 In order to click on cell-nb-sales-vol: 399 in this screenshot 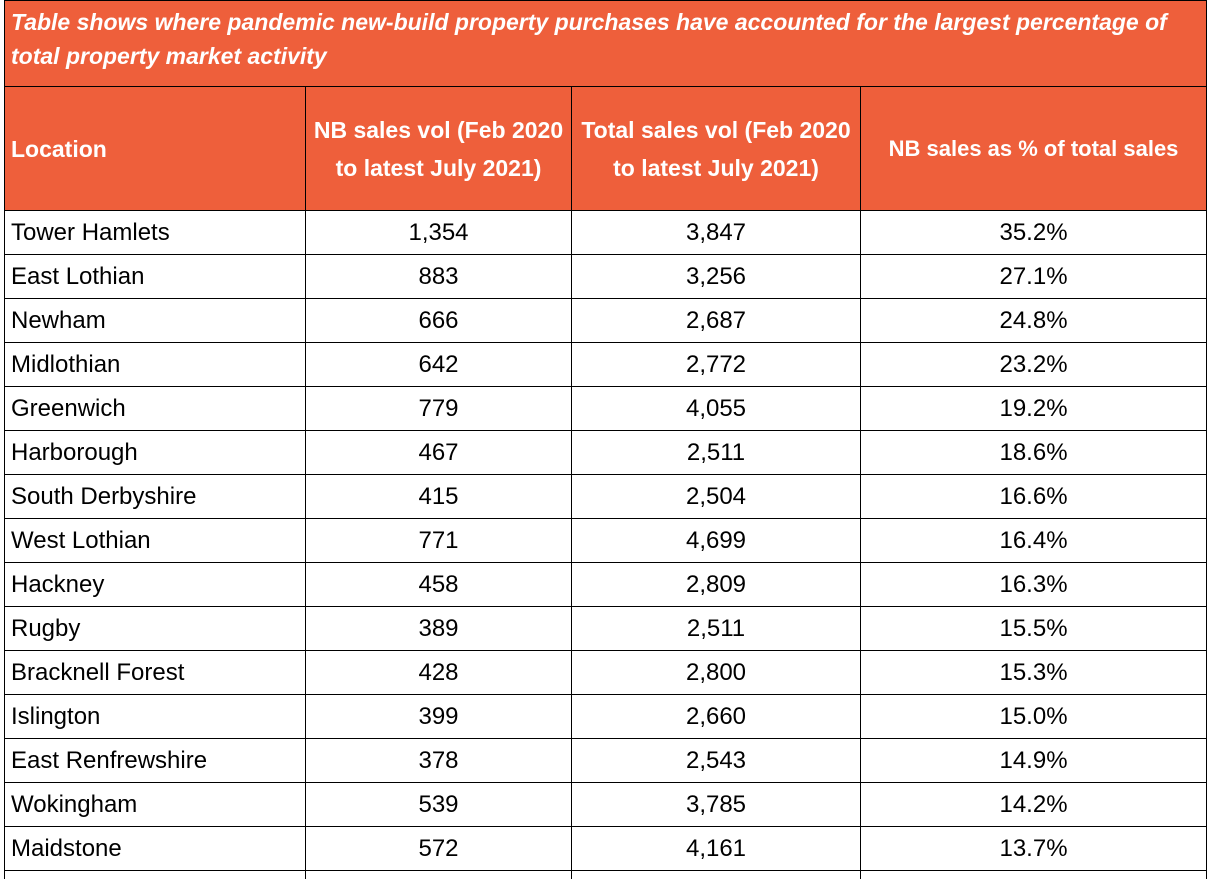, I will do `click(439, 717)`.